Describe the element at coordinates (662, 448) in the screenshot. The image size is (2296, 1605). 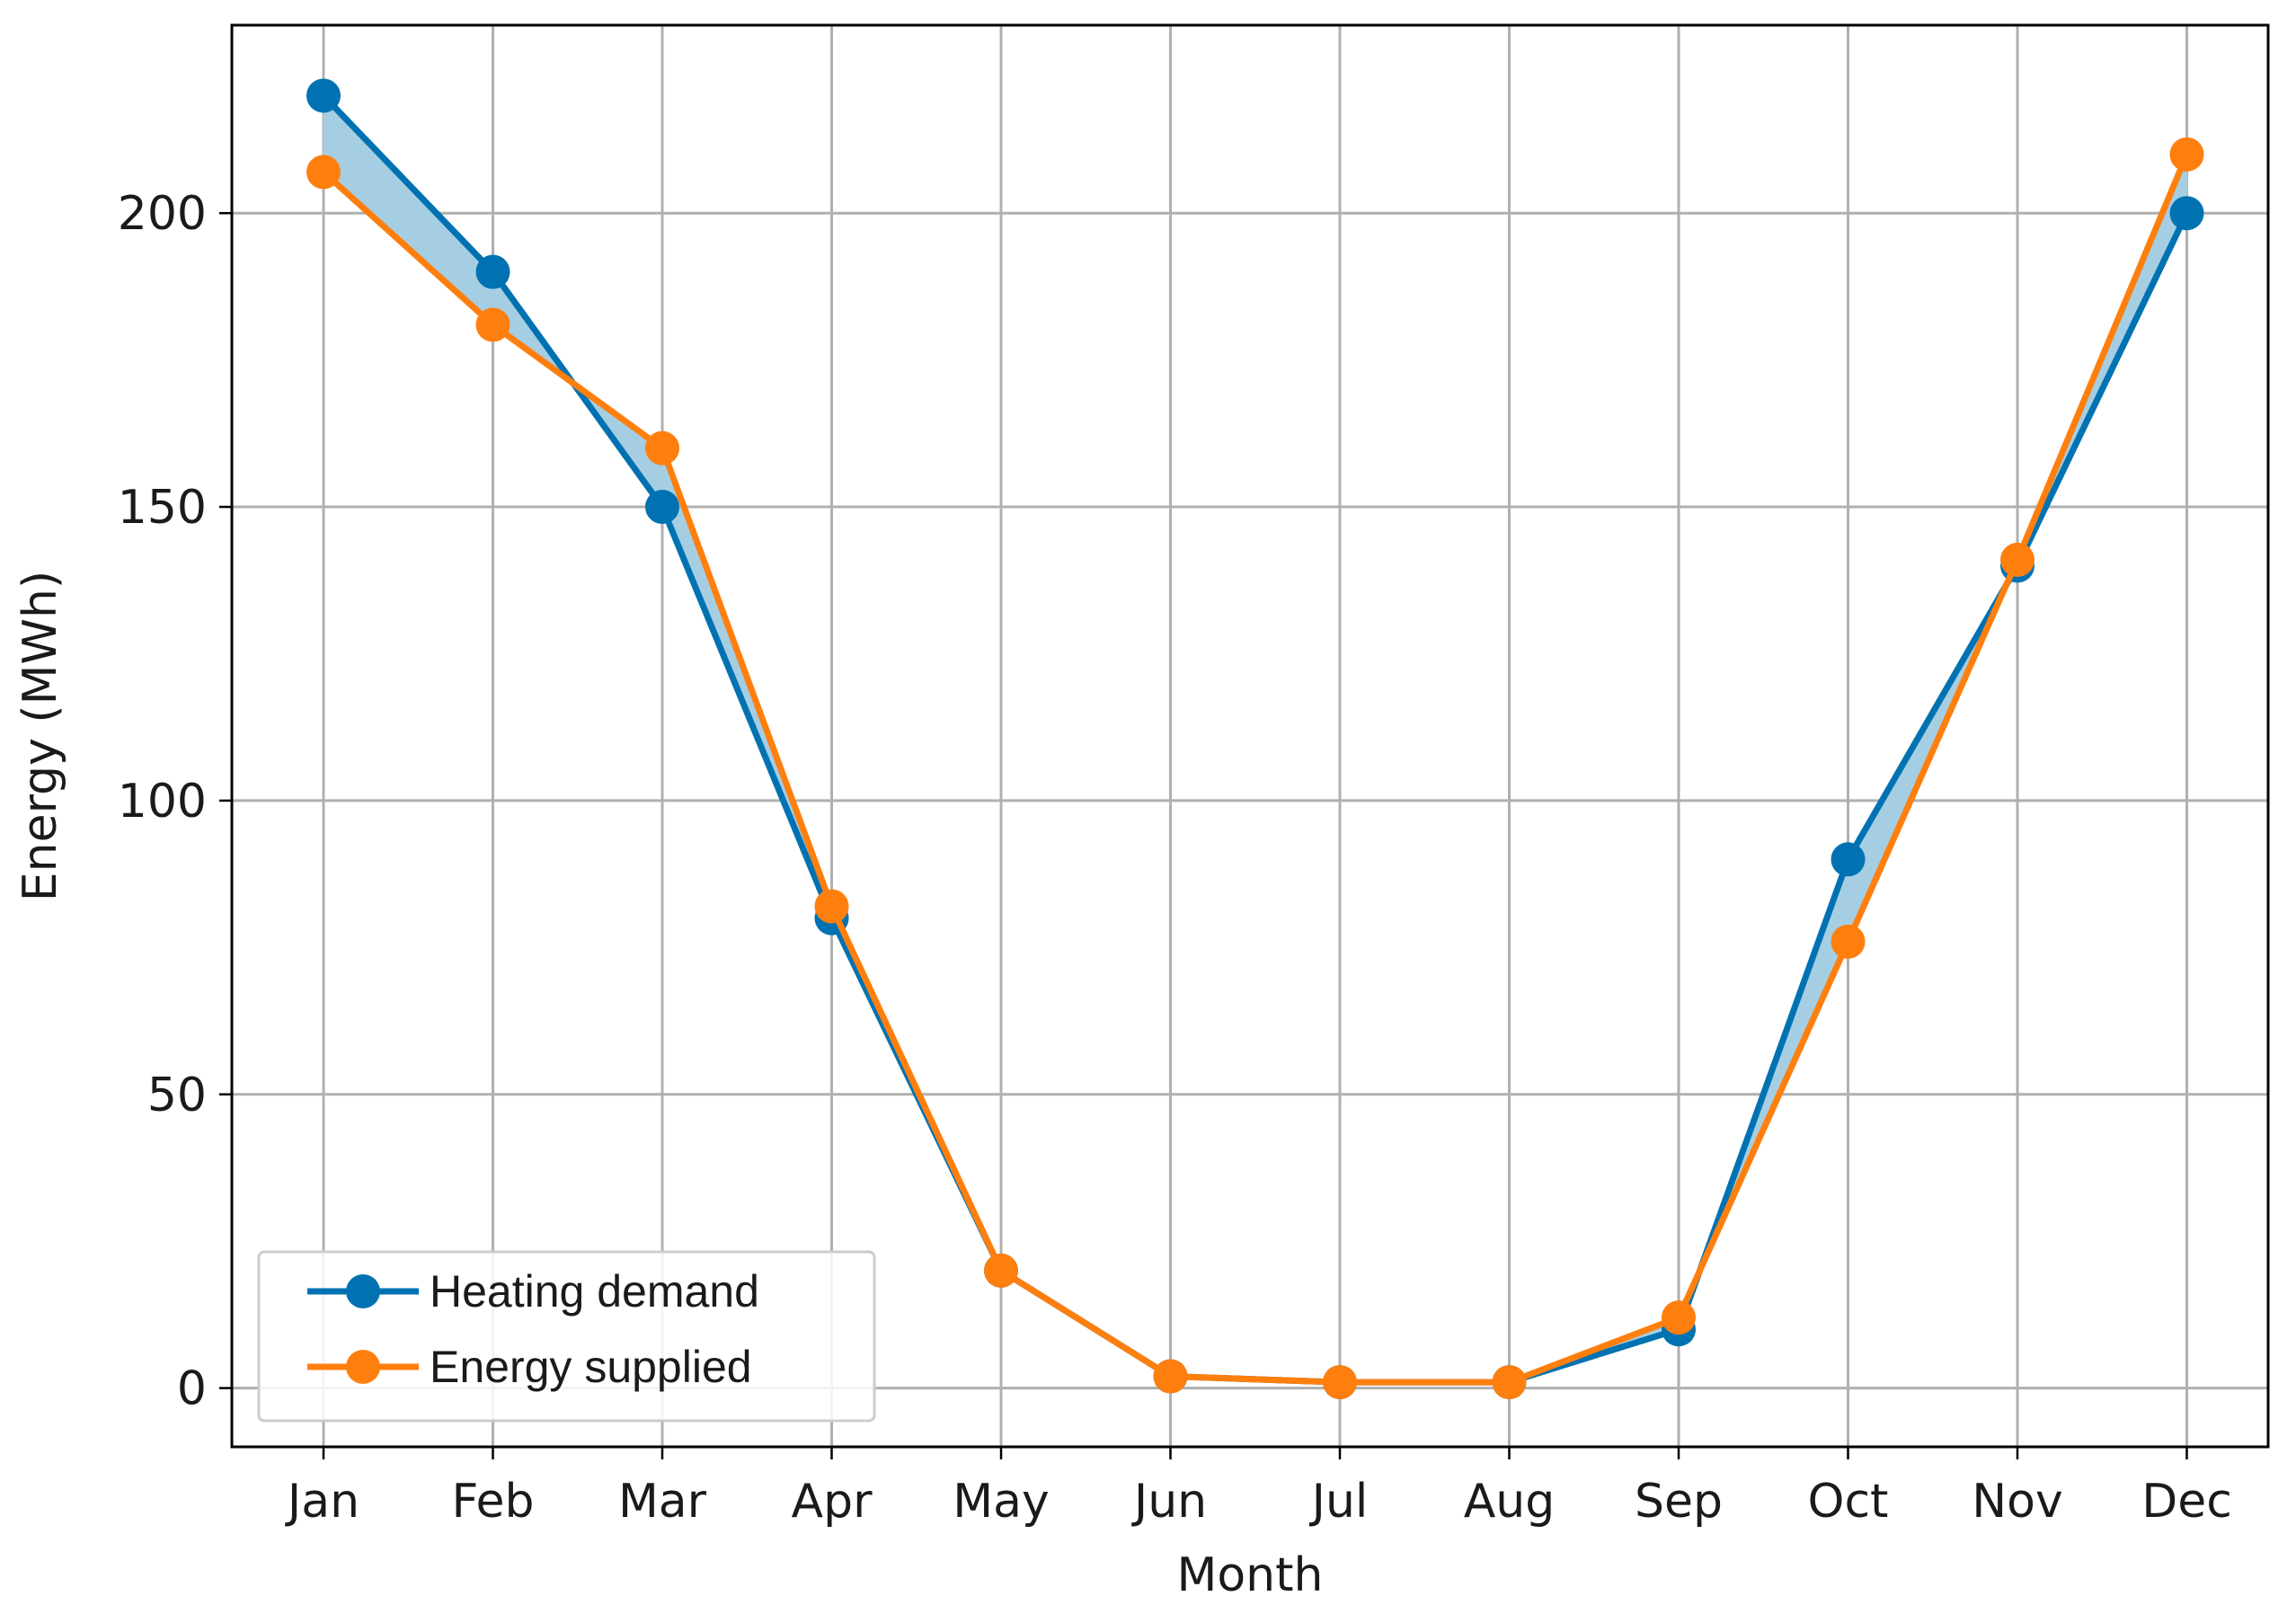
I see `data-point-energy-supplied-mar` at that location.